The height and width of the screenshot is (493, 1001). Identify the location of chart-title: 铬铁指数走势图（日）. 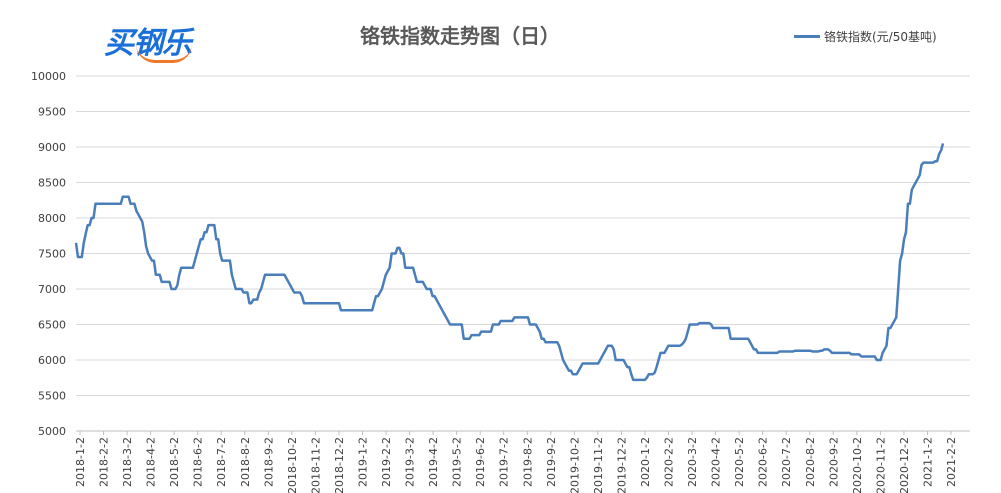
(460, 36).